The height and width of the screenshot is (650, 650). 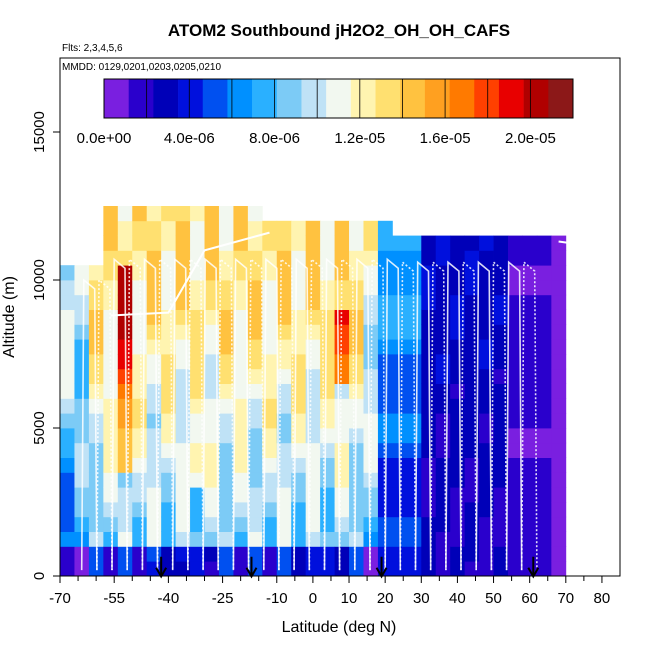 I want to click on y-axis: 0 5000 10000 15000, so click(x=45, y=345).